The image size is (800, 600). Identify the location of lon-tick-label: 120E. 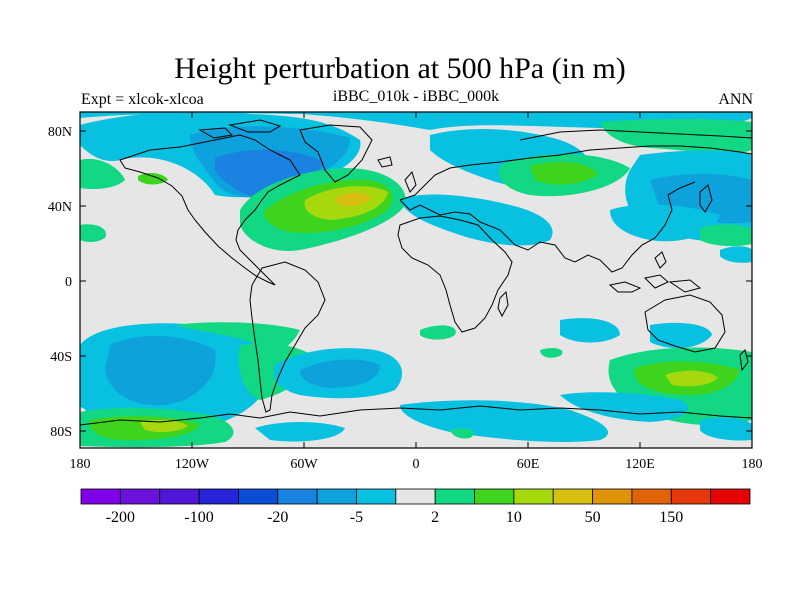
(640, 464).